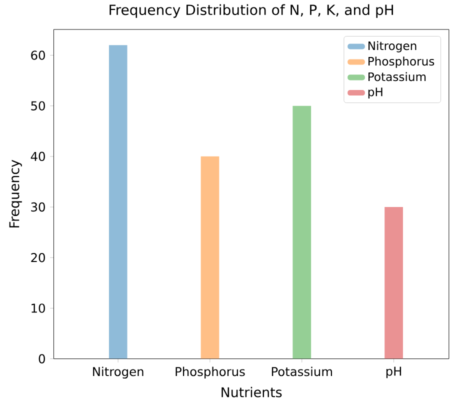 The width and height of the screenshot is (468, 402). Describe the element at coordinates (210, 372) in the screenshot. I see `x-tick-label: Phosphorus` at that location.